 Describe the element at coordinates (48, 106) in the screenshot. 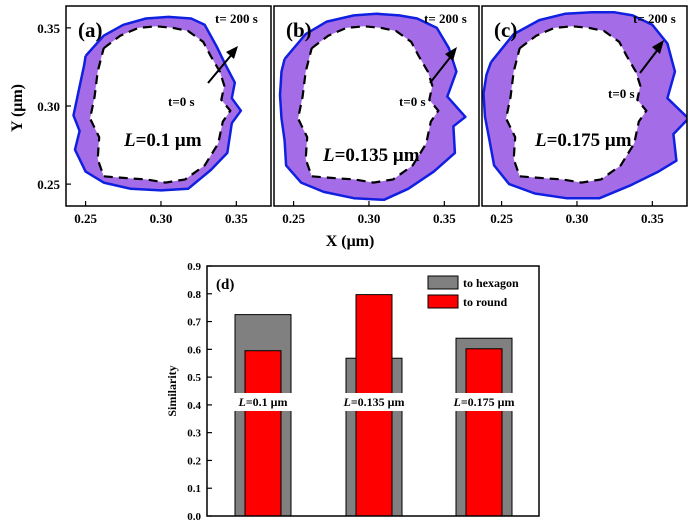

I see `y-tick-label: 0.30` at that location.